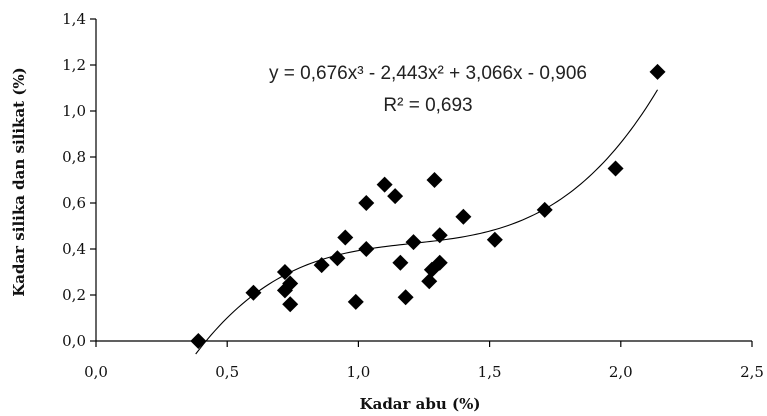 Image resolution: width=767 pixels, height=416 pixels. I want to click on x-tick-label: 1,0, so click(358, 372).